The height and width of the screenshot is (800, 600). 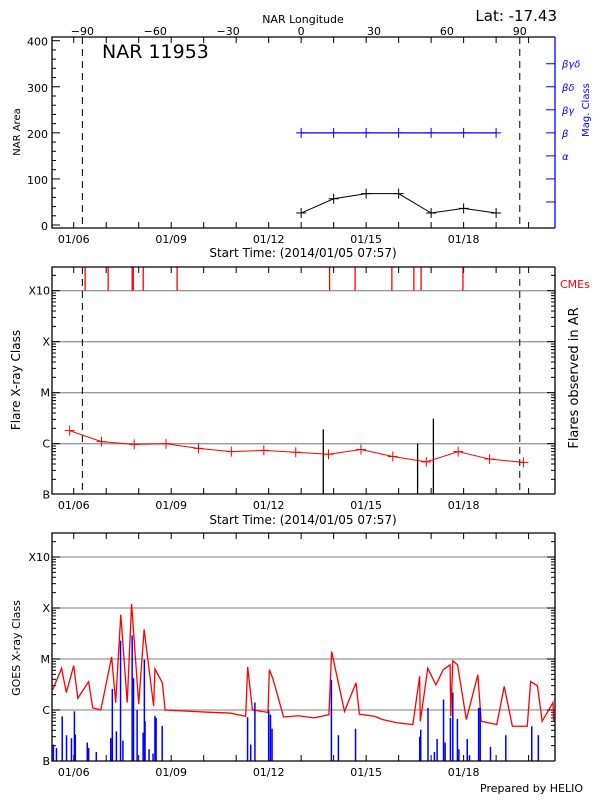 I want to click on top-axis-tick-label: 90, so click(x=520, y=31).